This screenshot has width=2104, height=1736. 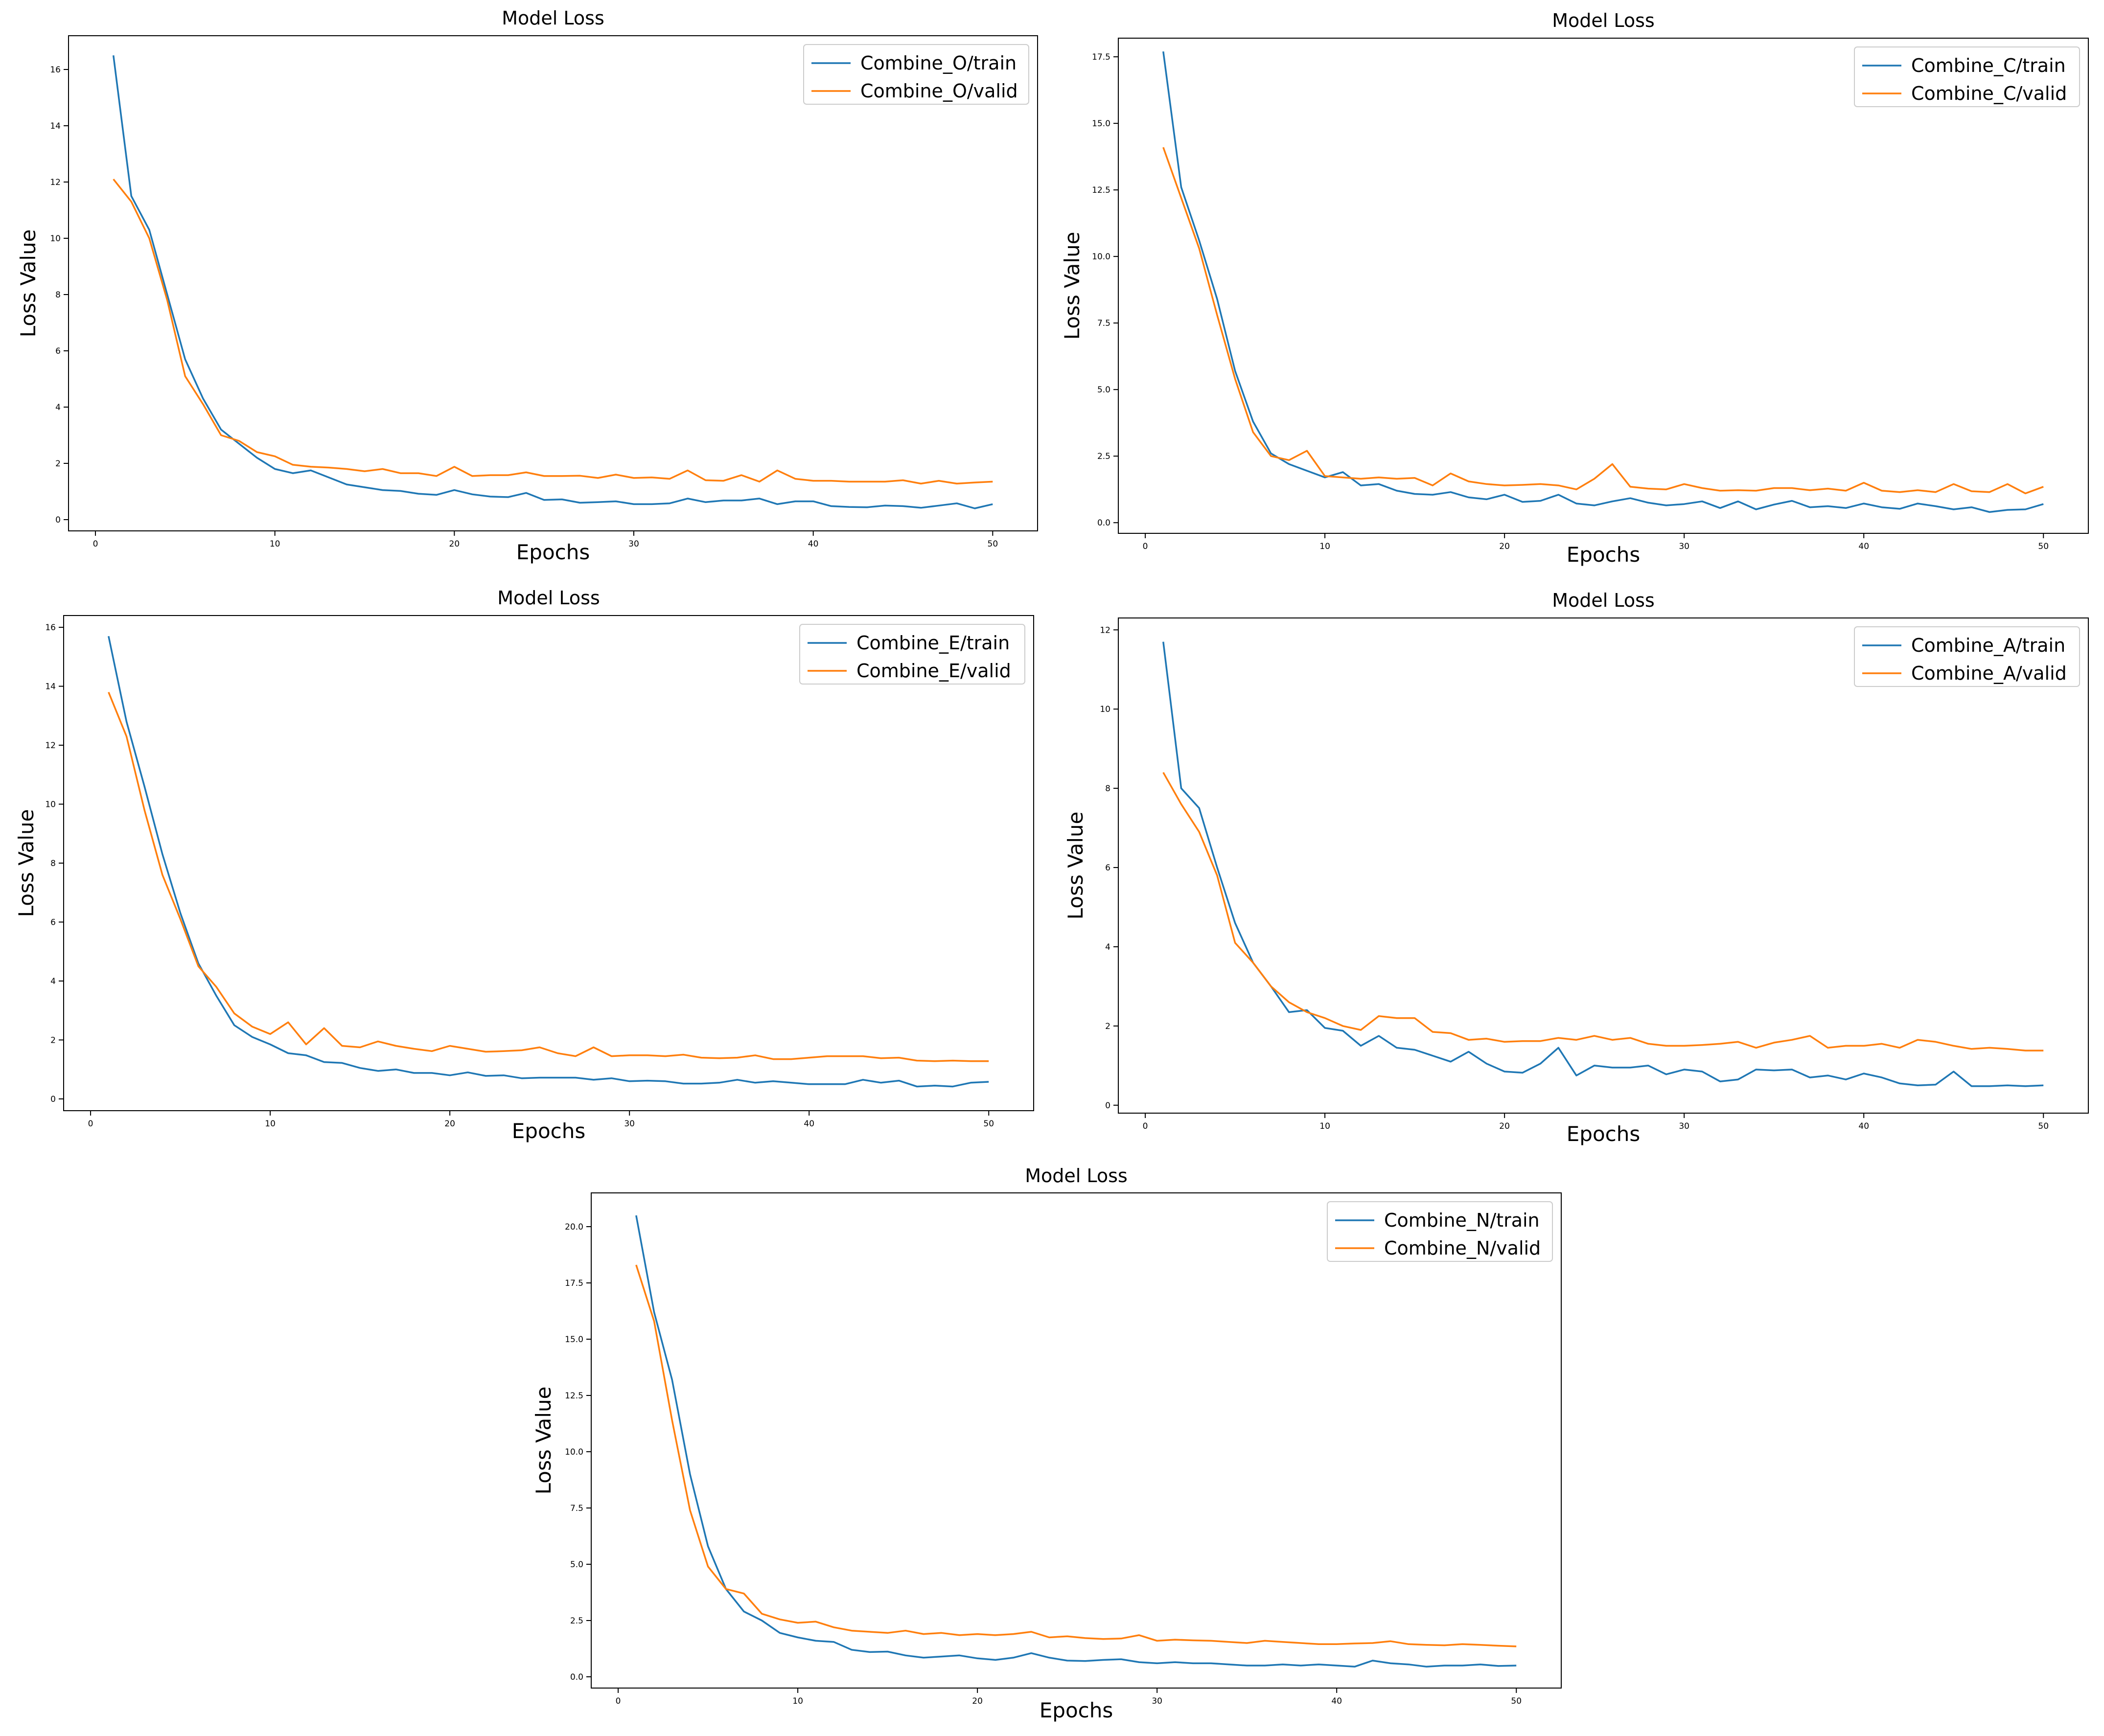 What do you see at coordinates (1107, 947) in the screenshot?
I see `y-tick-label: 4` at bounding box center [1107, 947].